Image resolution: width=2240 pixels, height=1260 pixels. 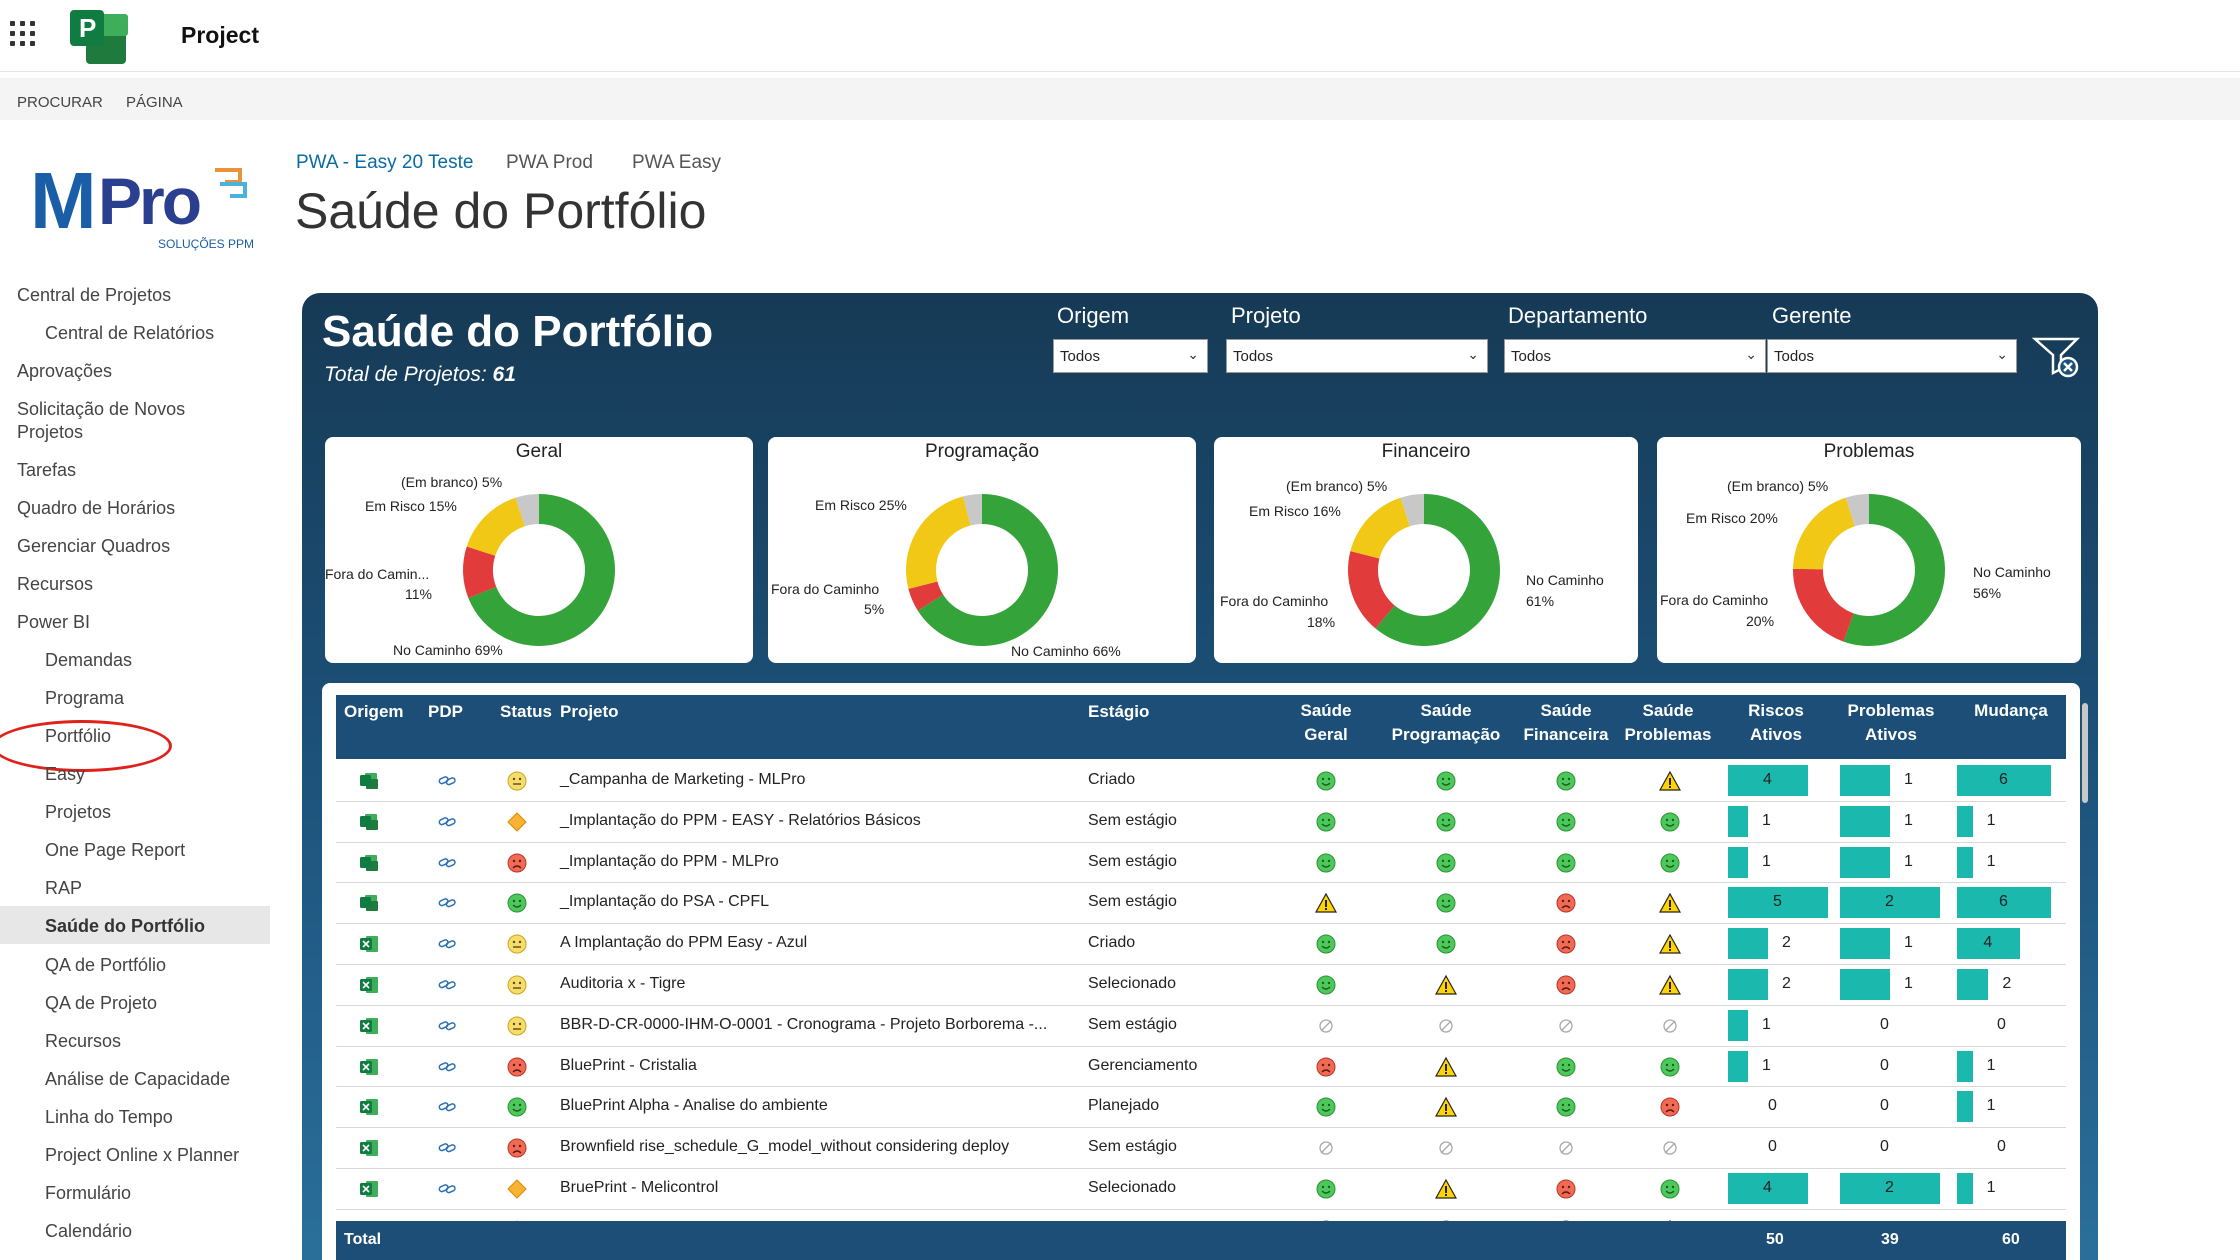 What do you see at coordinates (1446, 723) in the screenshot?
I see `header-saude-programacao: Saúde Programação` at bounding box center [1446, 723].